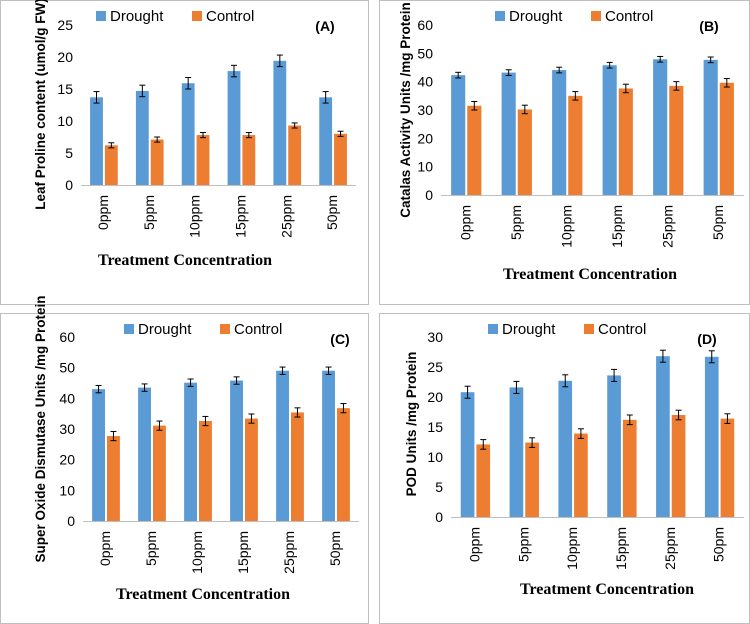  What do you see at coordinates (339, 339) in the screenshot?
I see `panel-letter: (C)` at bounding box center [339, 339].